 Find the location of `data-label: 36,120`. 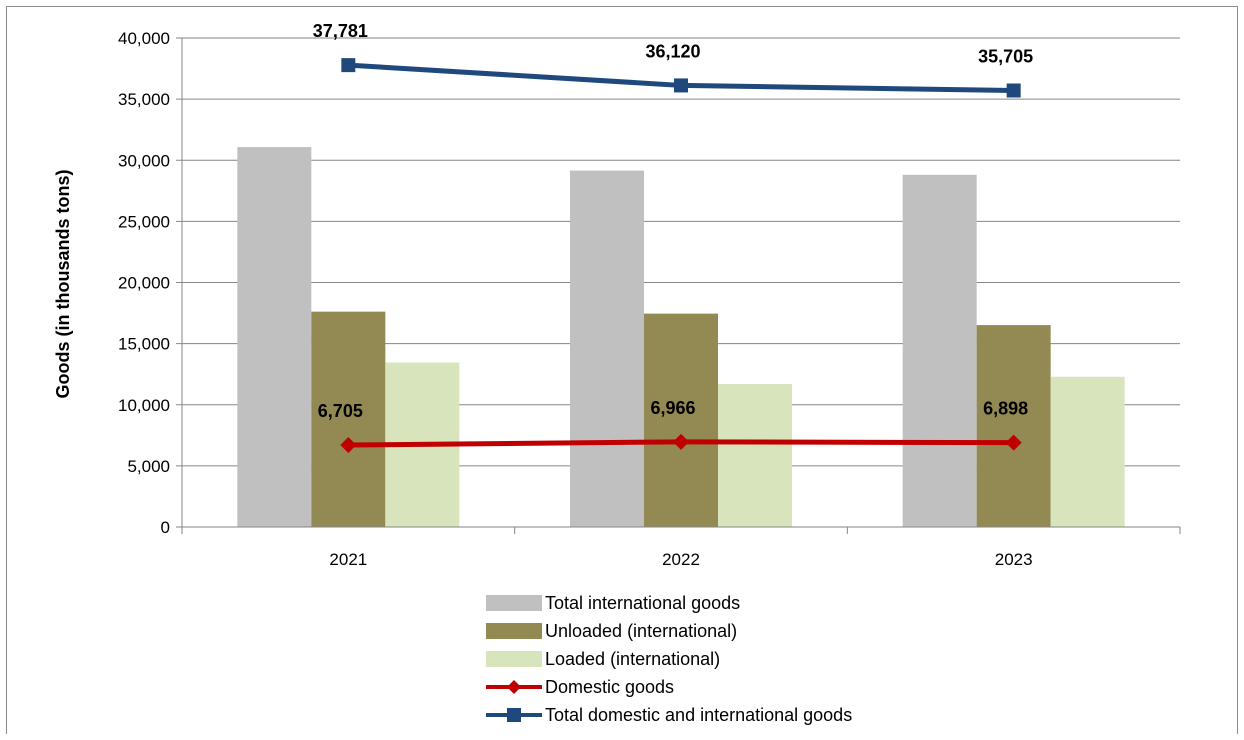

data-label: 36,120 is located at coordinates (672, 51).